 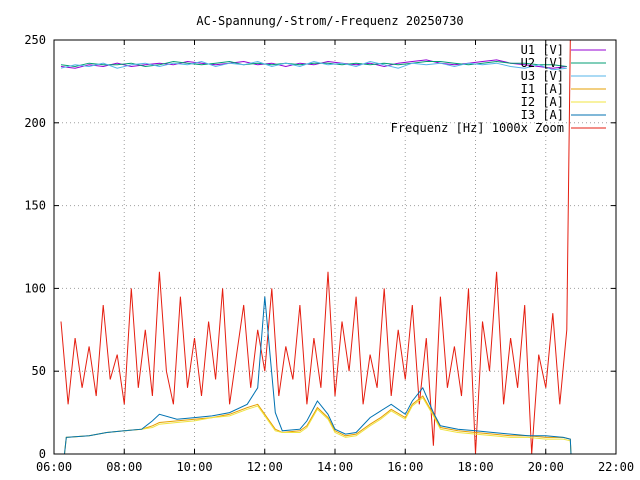 I want to click on y-tick-label: 100, so click(x=35, y=288).